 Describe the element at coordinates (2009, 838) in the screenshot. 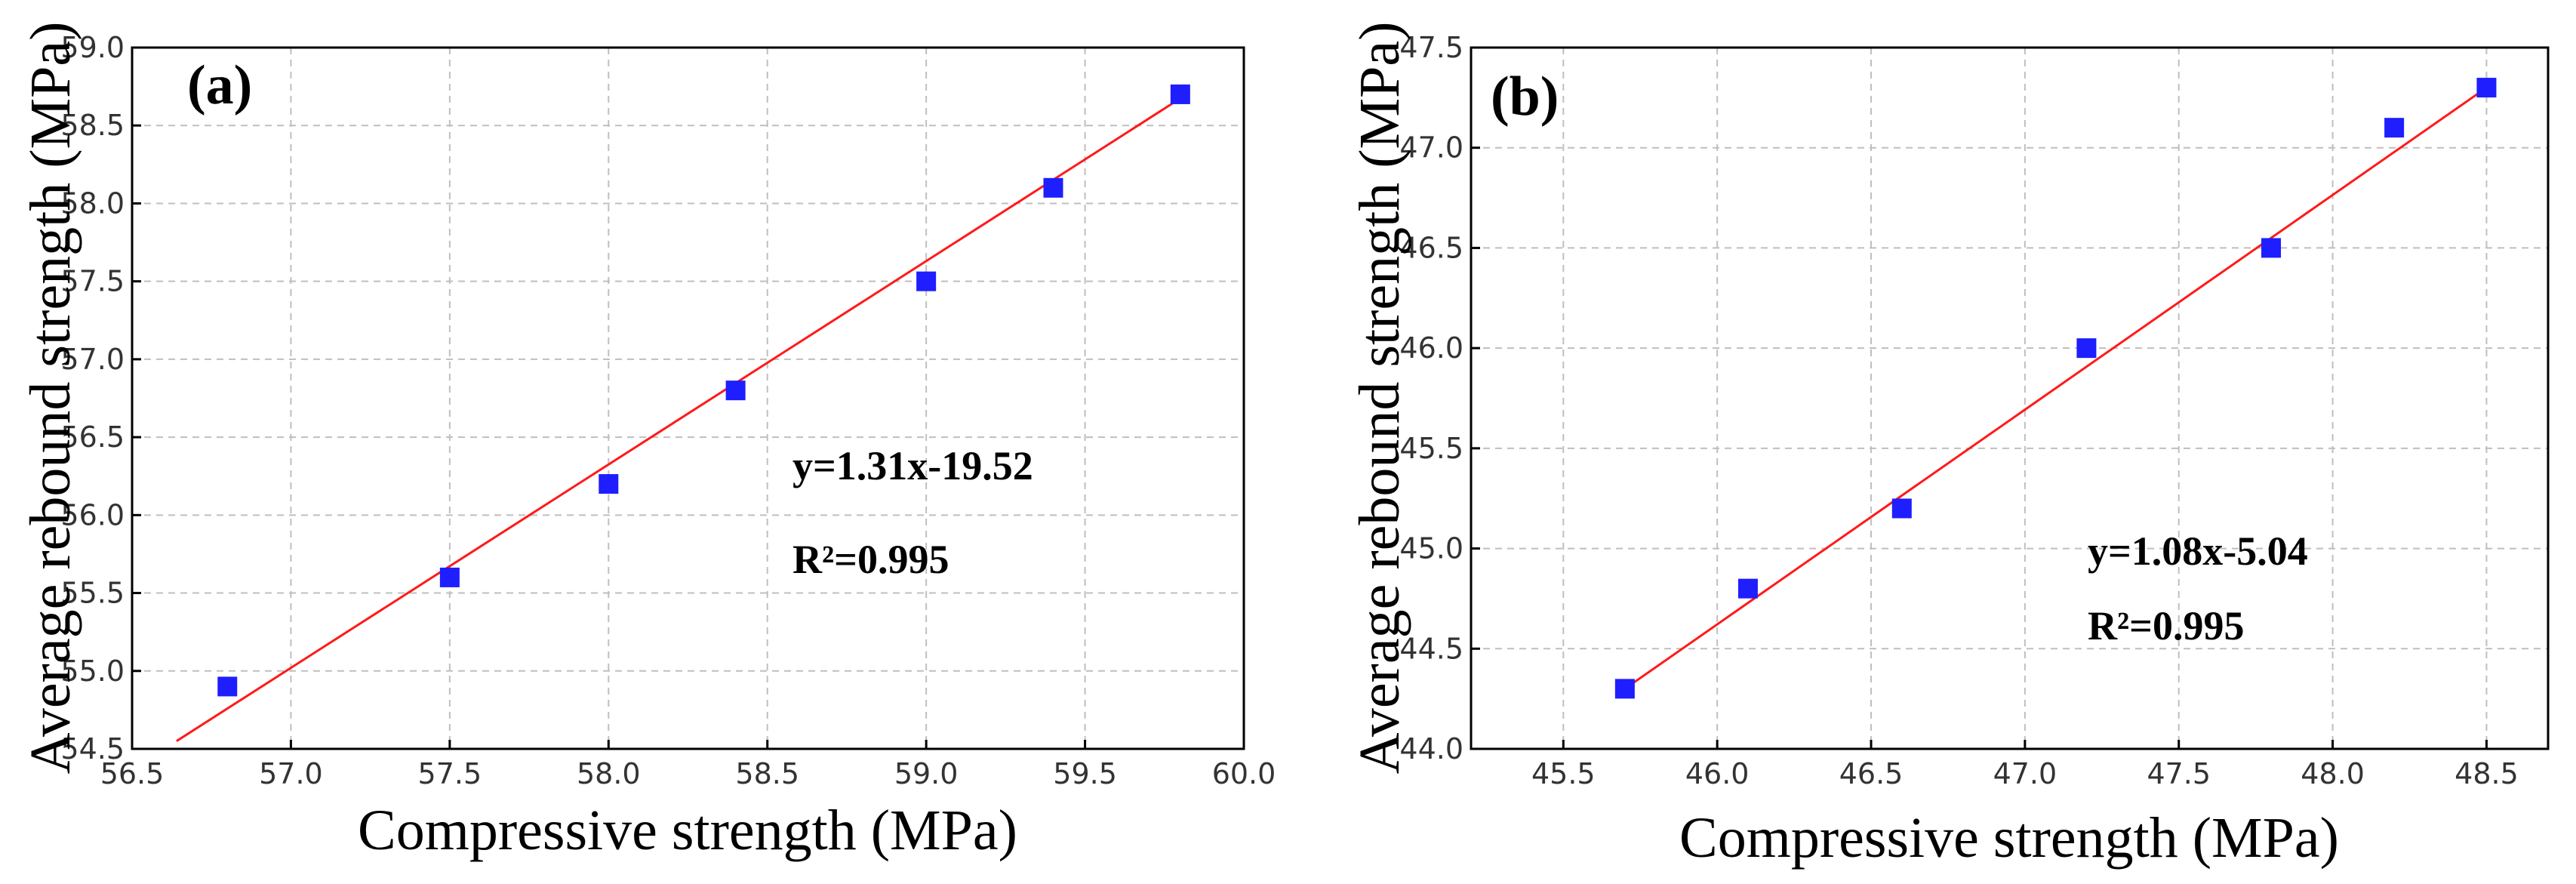

I see `x-axis-title-b: Compressive strength (MPa)` at that location.